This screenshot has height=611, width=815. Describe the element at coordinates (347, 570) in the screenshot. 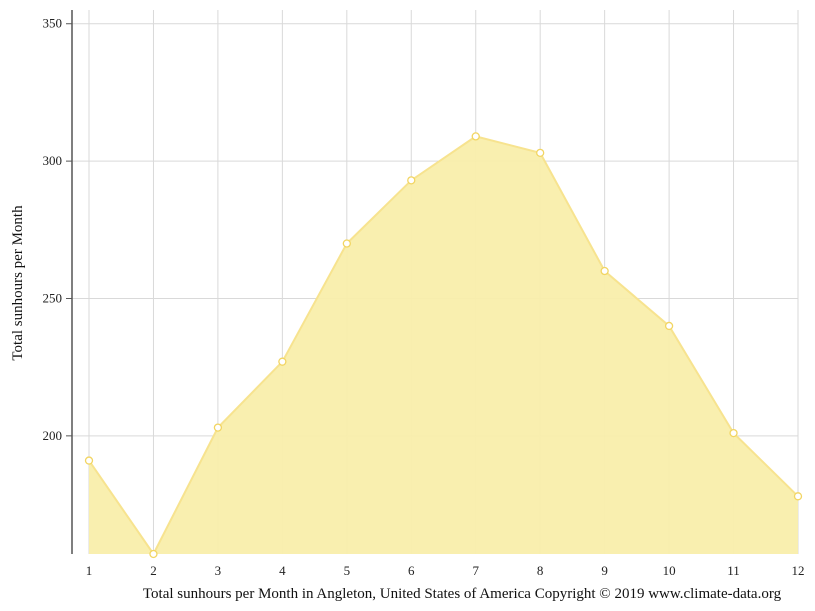

I see `x-tick-label-5: 5` at that location.